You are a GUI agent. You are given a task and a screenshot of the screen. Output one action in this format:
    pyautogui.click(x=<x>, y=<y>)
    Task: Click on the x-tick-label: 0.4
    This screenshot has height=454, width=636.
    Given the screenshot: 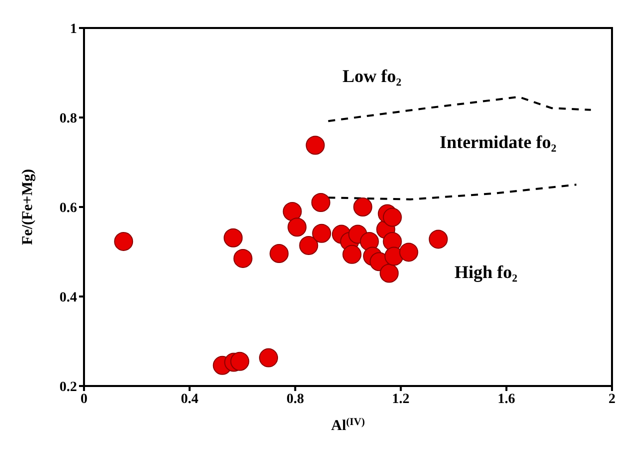 What is the action you would take?
    pyautogui.click(x=189, y=399)
    